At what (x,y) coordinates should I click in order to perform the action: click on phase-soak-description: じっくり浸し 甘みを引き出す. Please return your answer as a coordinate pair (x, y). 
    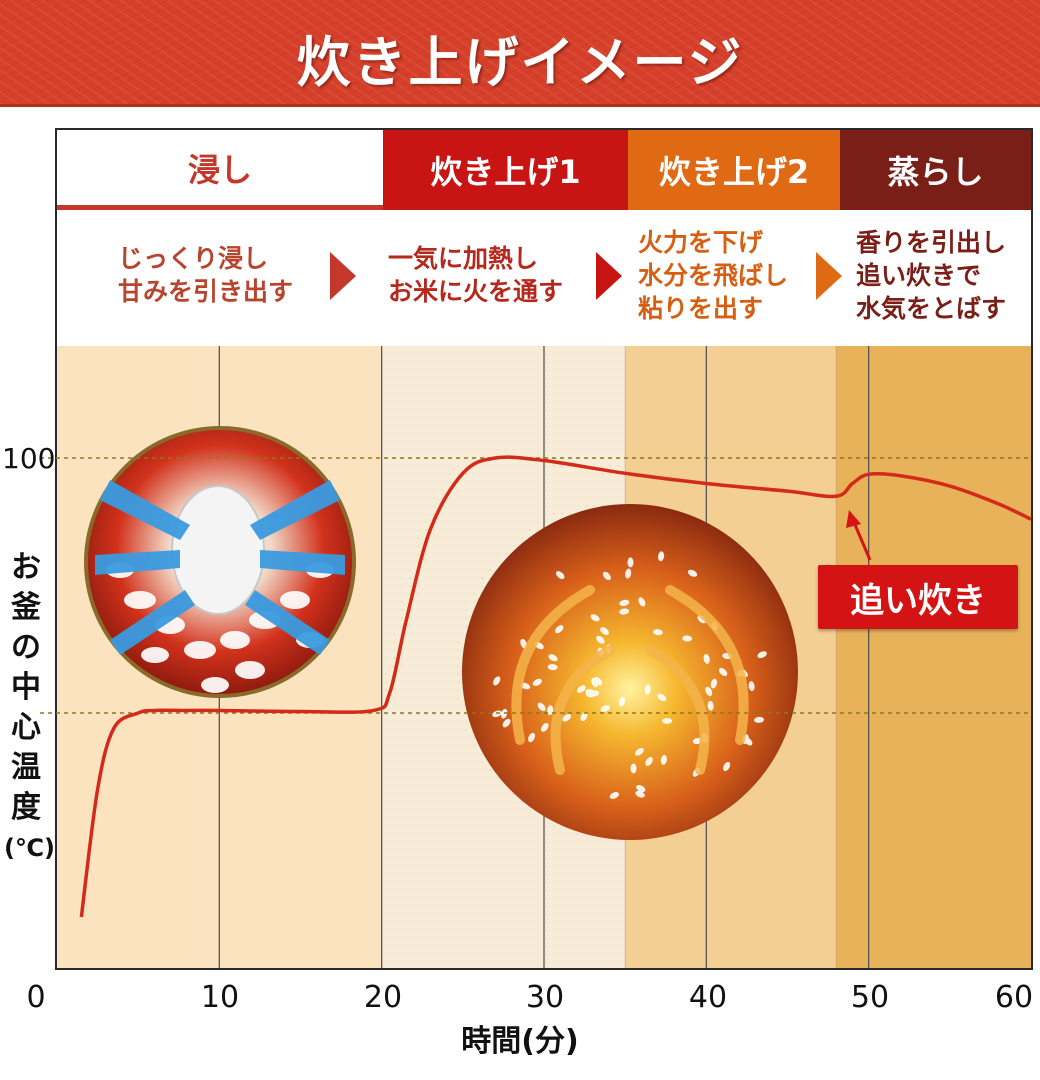
    Looking at the image, I should click on (206, 275).